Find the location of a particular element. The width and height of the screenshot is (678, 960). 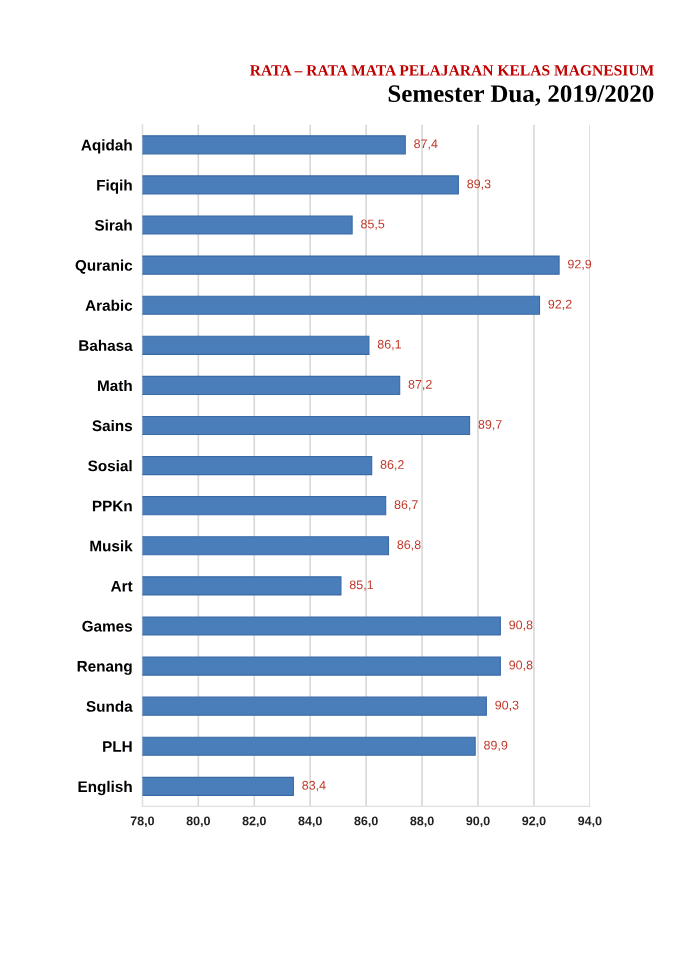

chart-subtitle: Semester Dua, 2019/2020 is located at coordinates (521, 95).